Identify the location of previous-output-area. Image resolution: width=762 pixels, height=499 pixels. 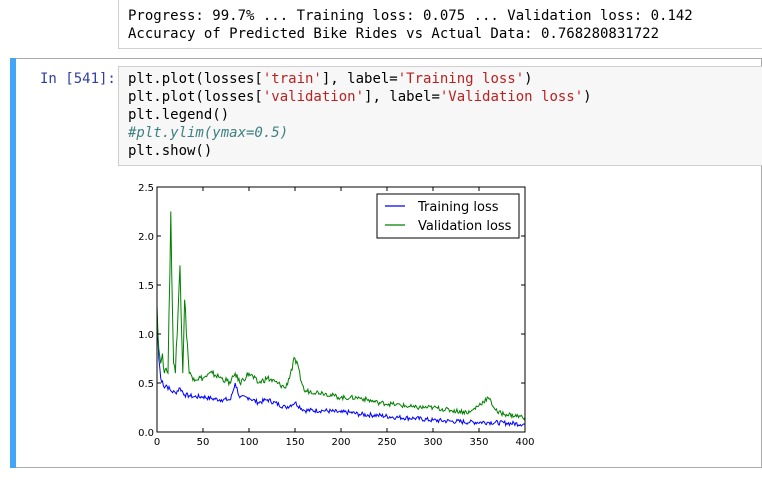
(440, 24).